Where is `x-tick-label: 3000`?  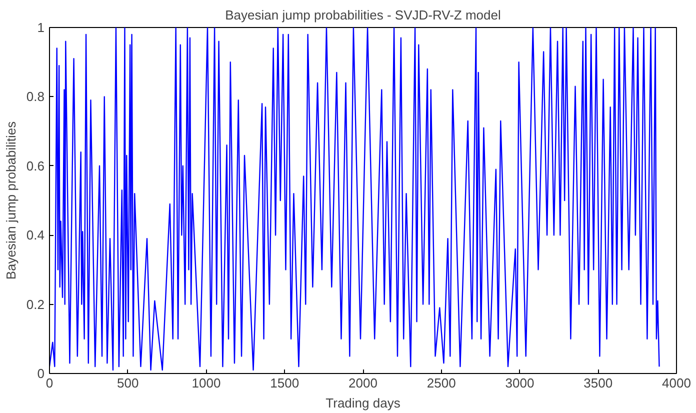
x-tick-label: 3000 is located at coordinates (519, 383).